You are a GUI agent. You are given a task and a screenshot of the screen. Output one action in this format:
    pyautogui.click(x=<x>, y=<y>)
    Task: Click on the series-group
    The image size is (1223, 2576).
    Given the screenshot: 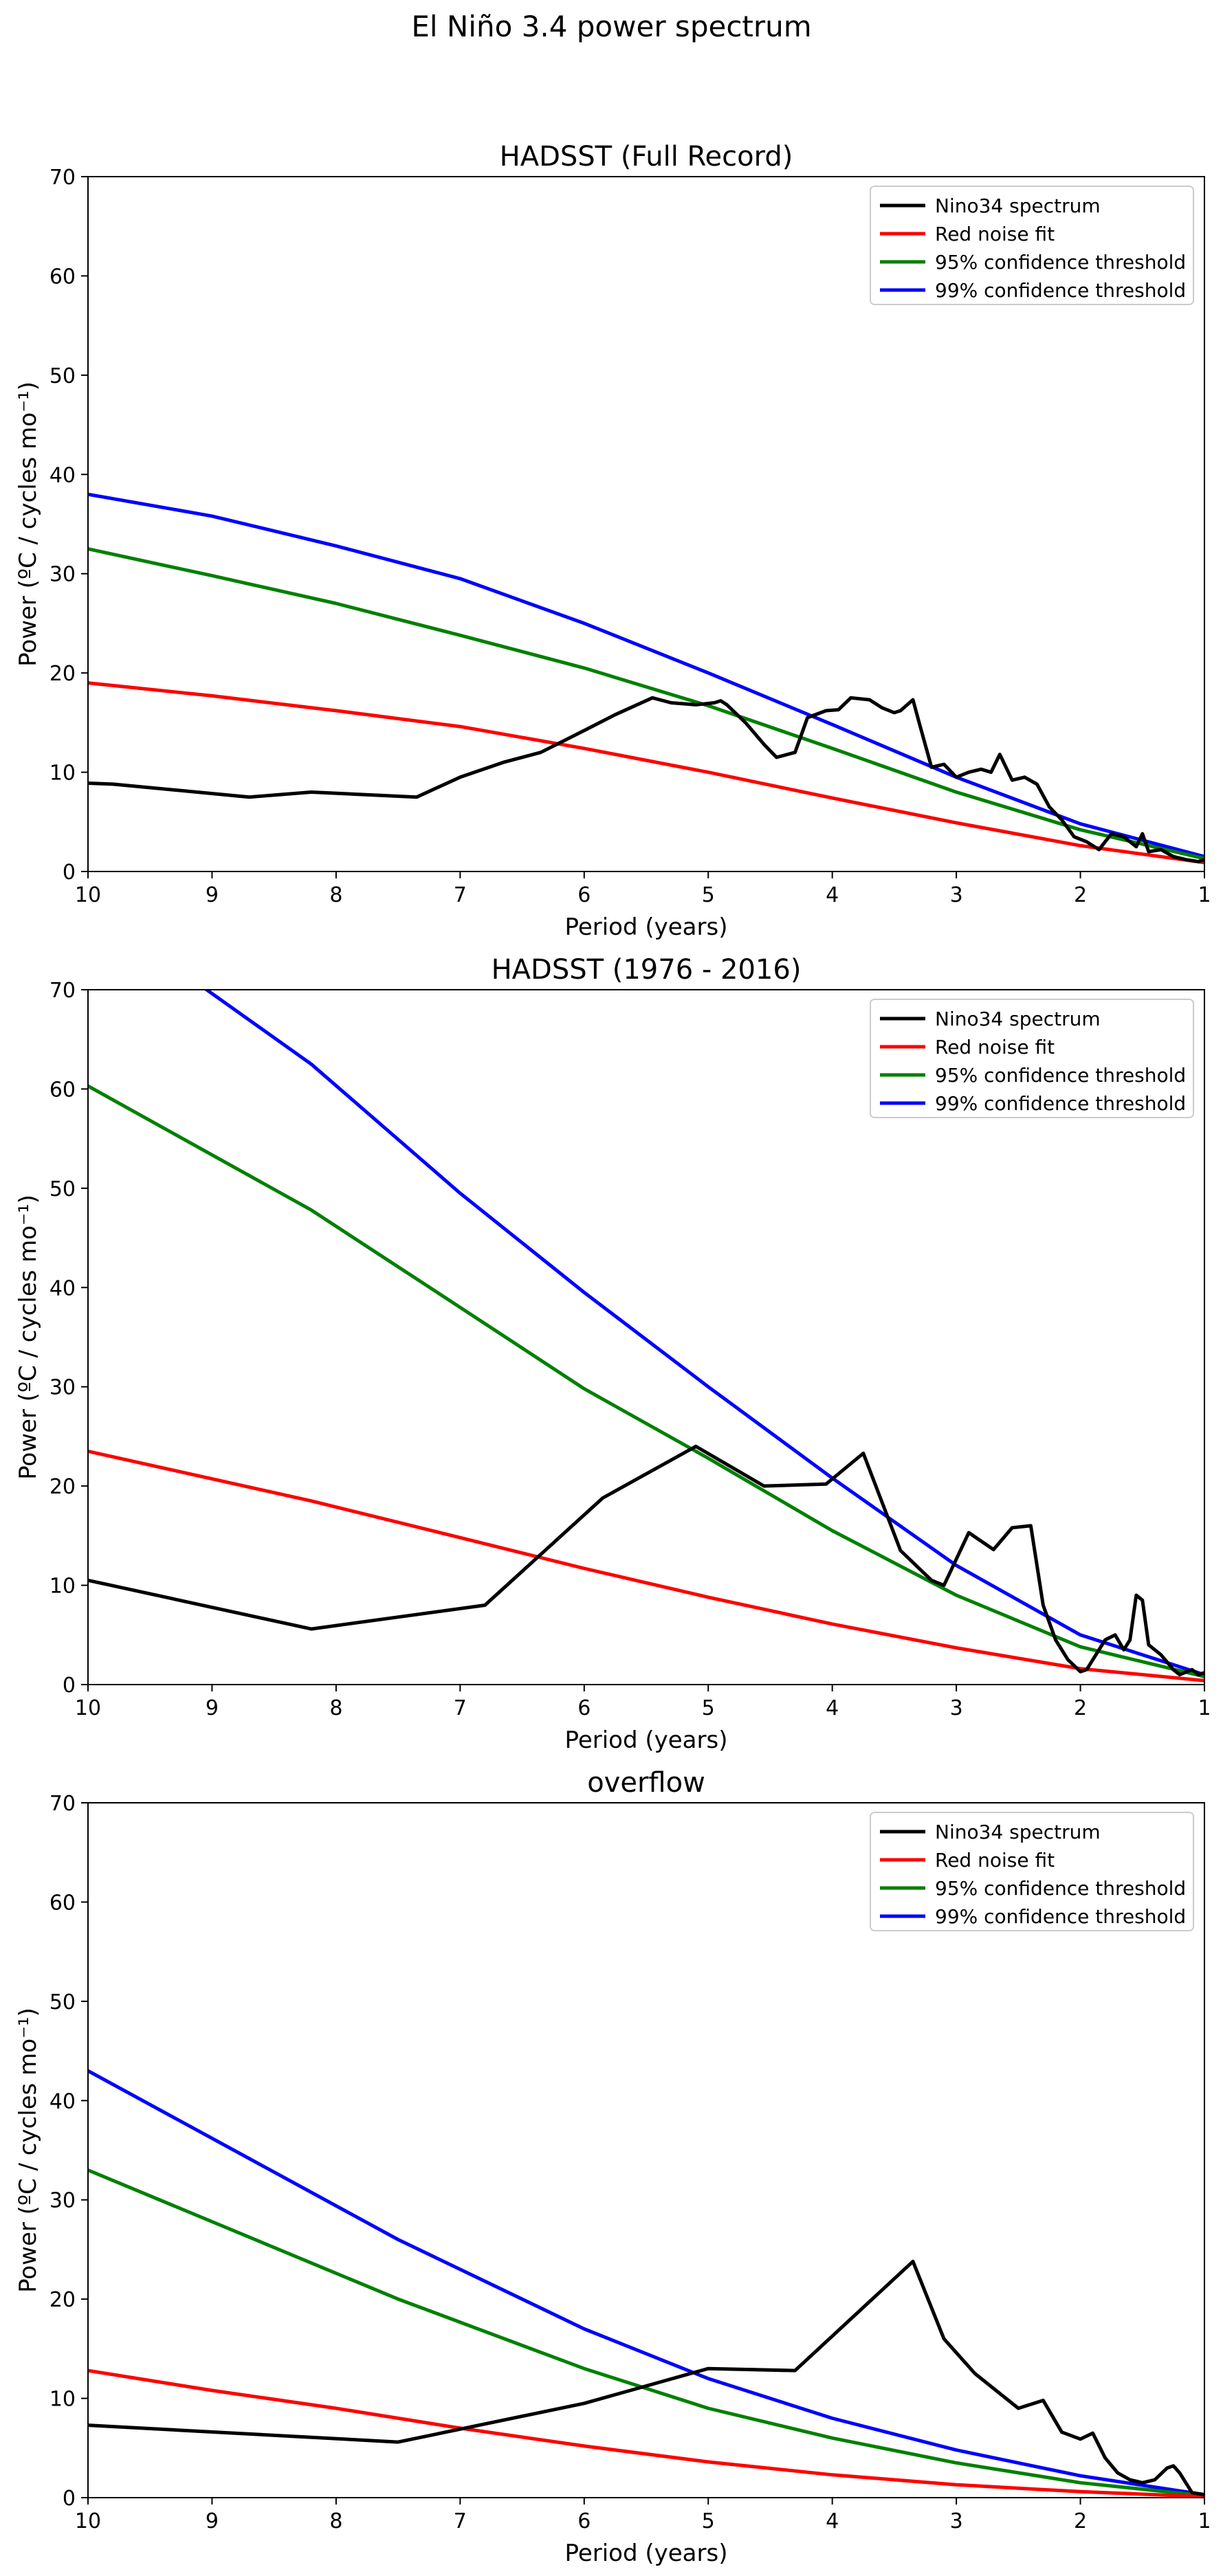 What is the action you would take?
    pyautogui.click(x=646, y=678)
    